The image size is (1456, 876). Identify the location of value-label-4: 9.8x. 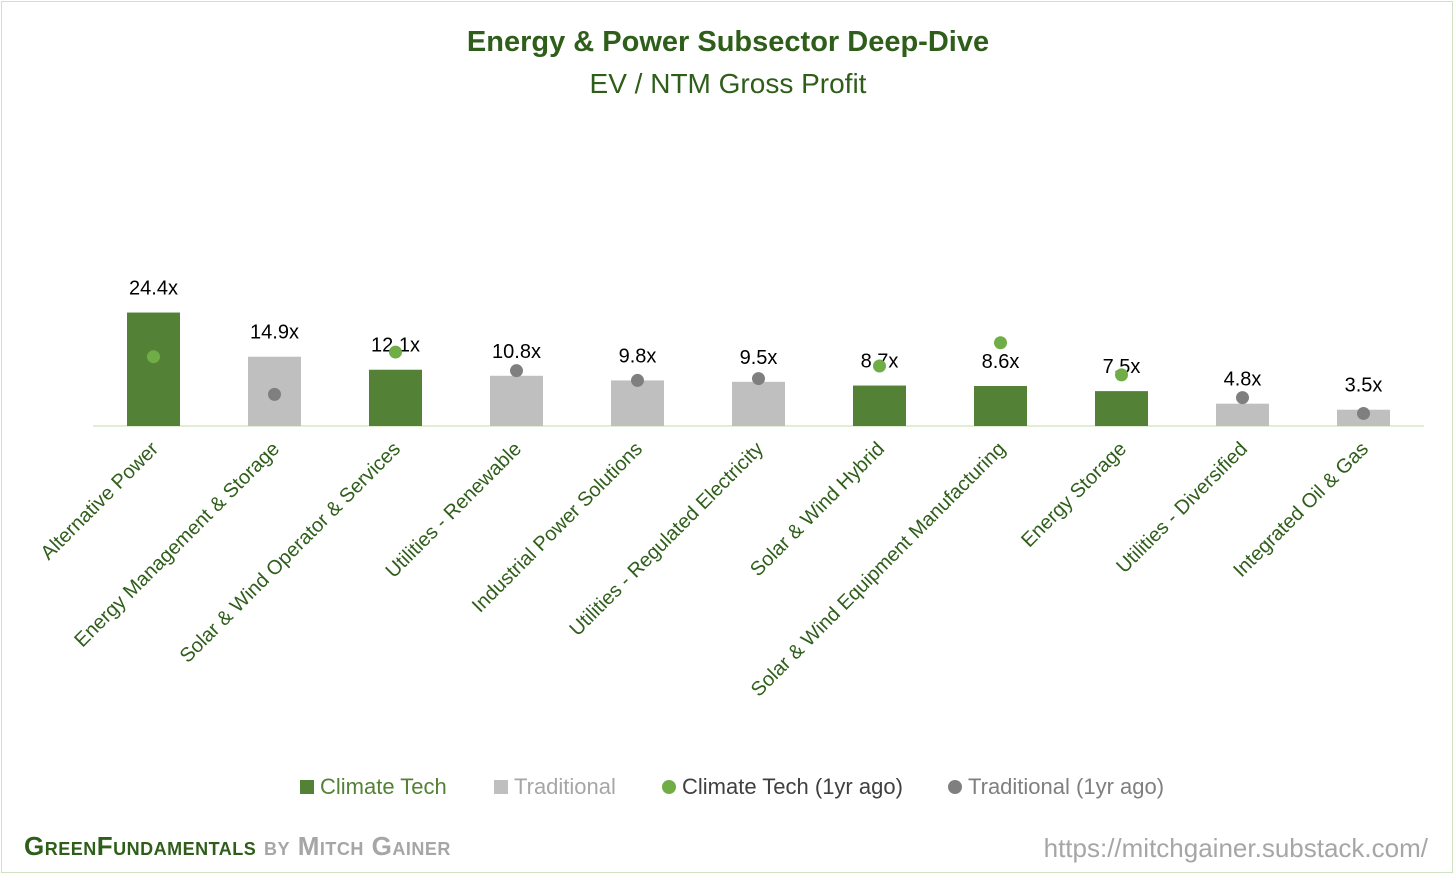
(638, 356).